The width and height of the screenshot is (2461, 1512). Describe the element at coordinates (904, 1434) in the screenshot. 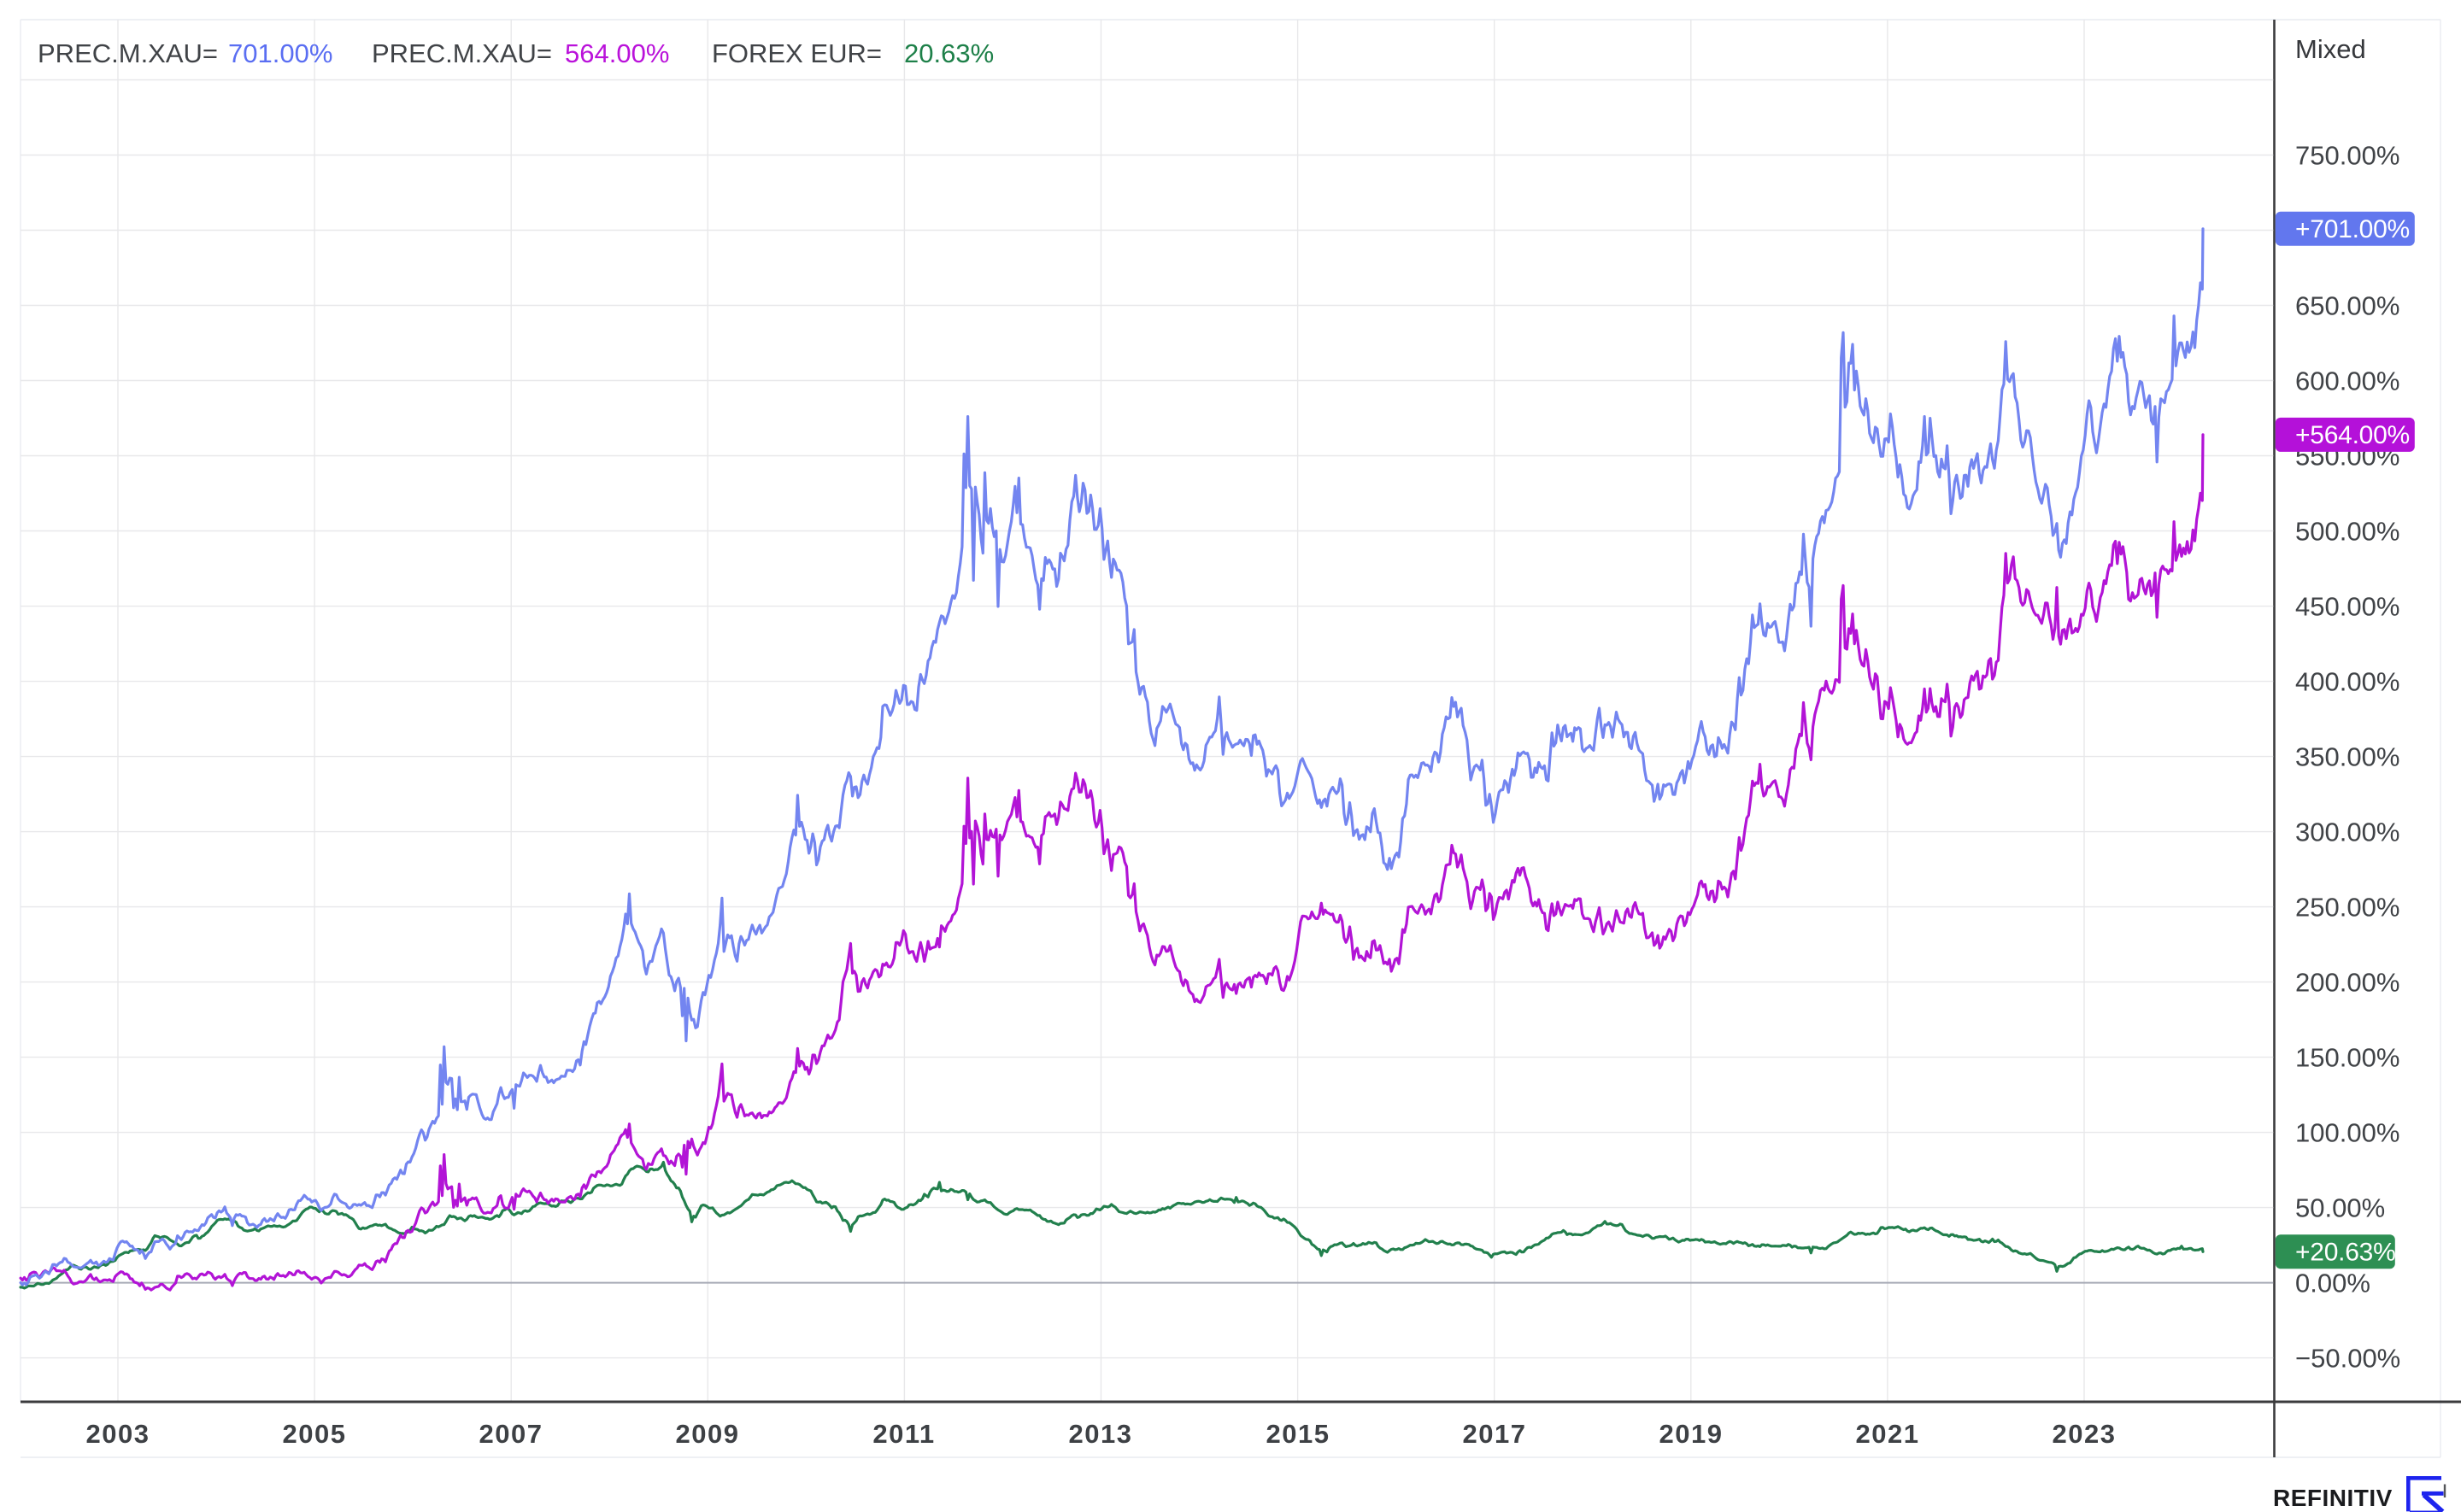

I see `svg-text: 2011` at that location.